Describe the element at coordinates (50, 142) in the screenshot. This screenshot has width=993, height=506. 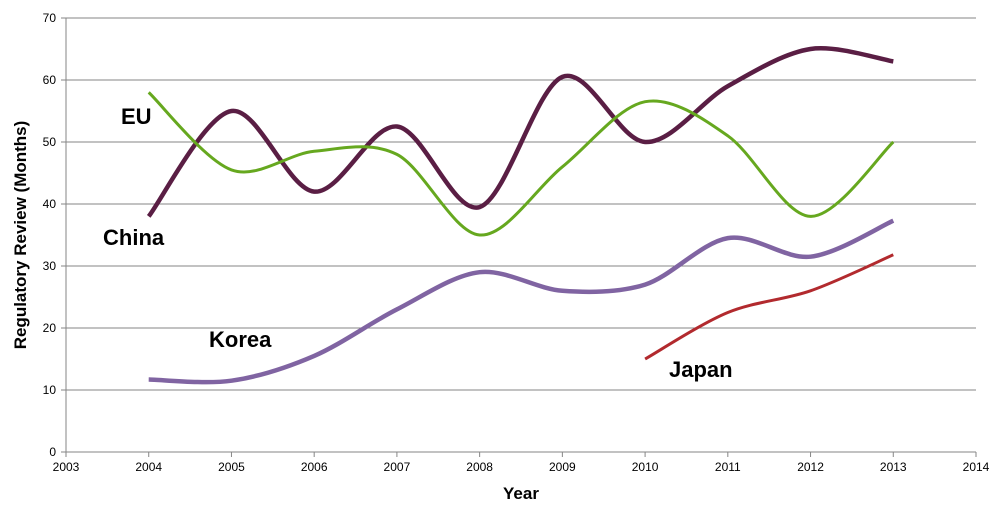
I see `y-tick-label: 50` at that location.